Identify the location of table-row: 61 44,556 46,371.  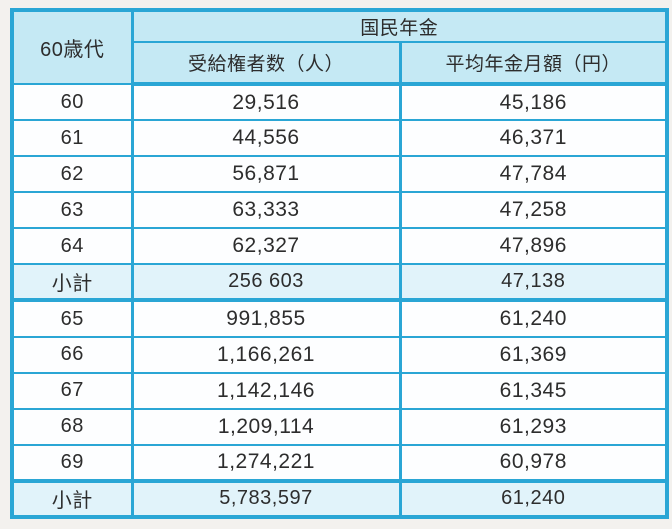
(339, 138).